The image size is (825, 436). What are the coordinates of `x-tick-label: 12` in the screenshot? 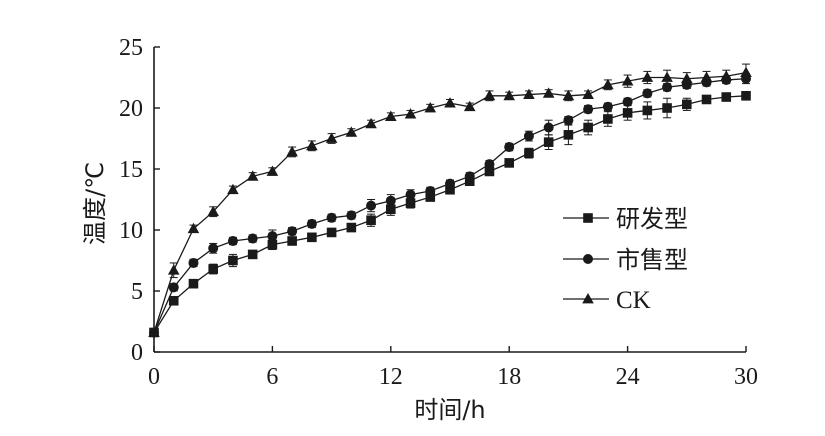 It's located at (391, 377).